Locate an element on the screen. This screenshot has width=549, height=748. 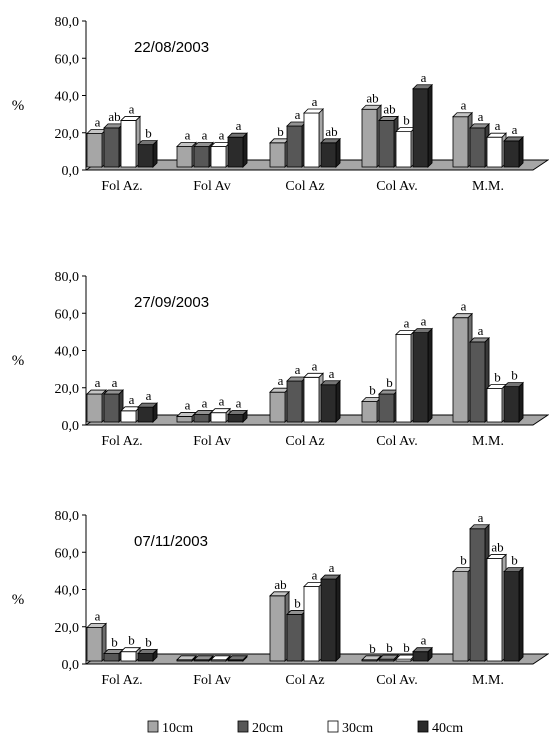
legend-label: 30cm is located at coordinates (357, 728).